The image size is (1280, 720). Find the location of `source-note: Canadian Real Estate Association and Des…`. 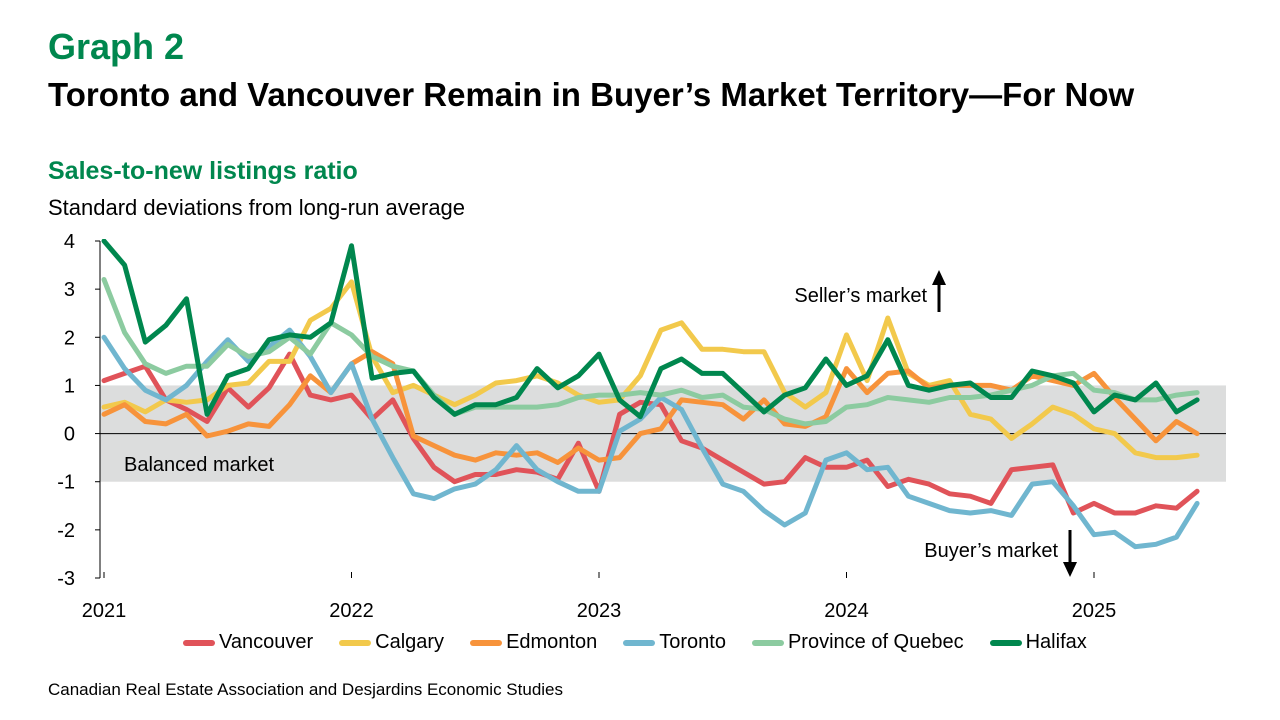

source-note: Canadian Real Estate Association and Des… is located at coordinates (306, 689).